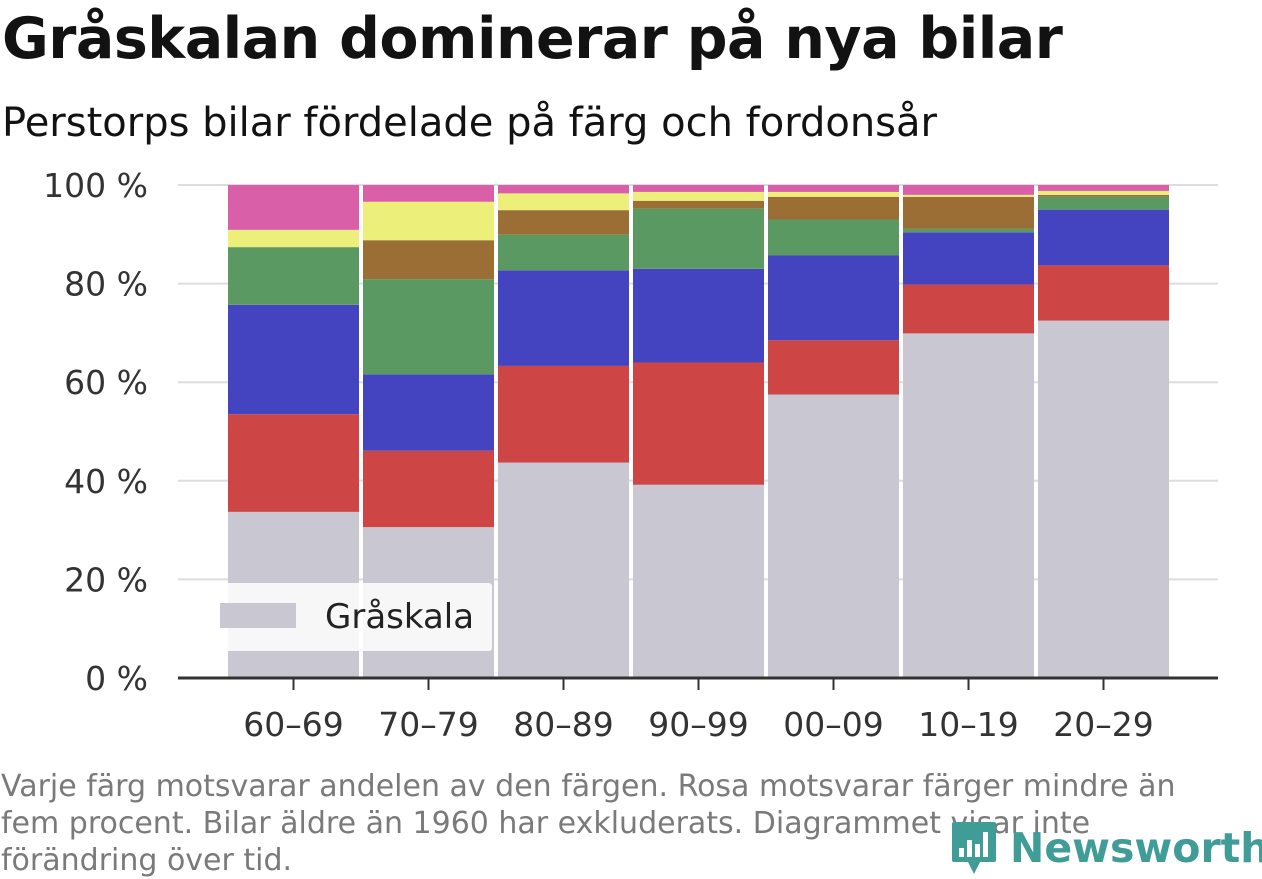 This screenshot has width=1262, height=879. What do you see at coordinates (106, 382) in the screenshot?
I see `y-tick-label: 60 %` at bounding box center [106, 382].